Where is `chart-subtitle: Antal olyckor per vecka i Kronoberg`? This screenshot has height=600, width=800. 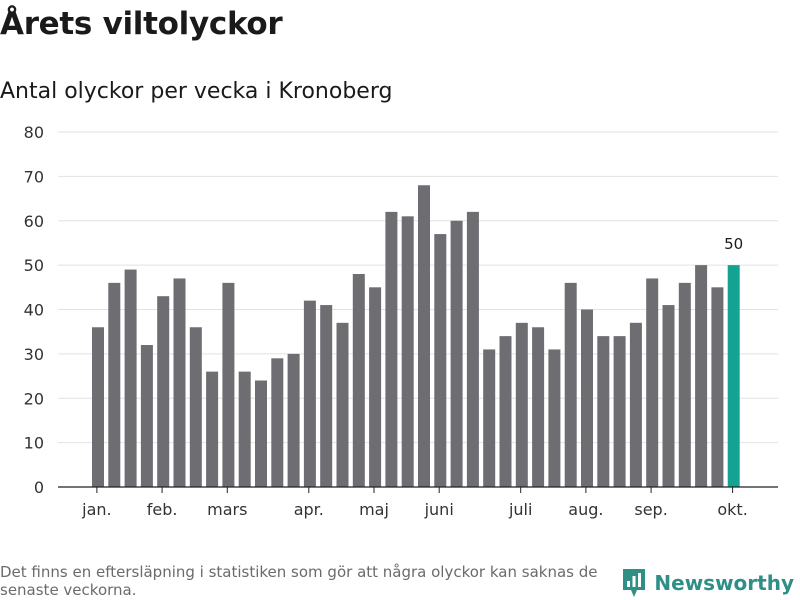 chart-subtitle: Antal olyckor per vecka i Kronoberg is located at coordinates (196, 91).